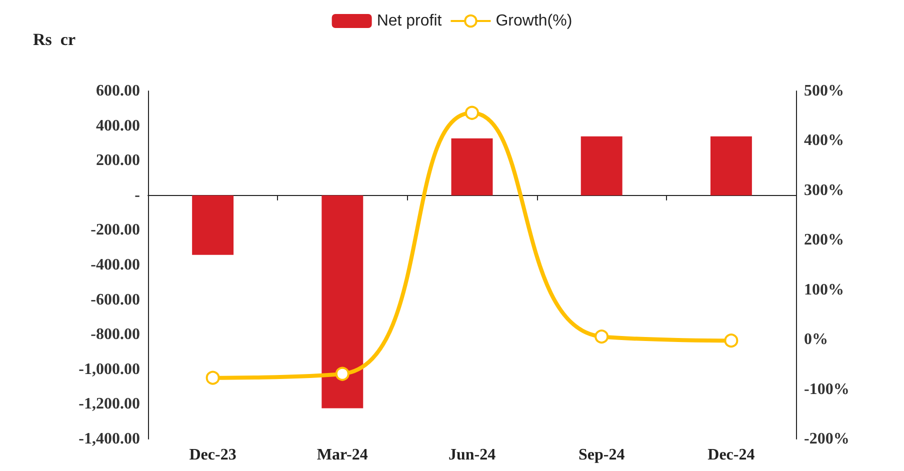 The width and height of the screenshot is (904, 471). Describe the element at coordinates (824, 91) in the screenshot. I see `y2-tick-label: 500%` at that location.